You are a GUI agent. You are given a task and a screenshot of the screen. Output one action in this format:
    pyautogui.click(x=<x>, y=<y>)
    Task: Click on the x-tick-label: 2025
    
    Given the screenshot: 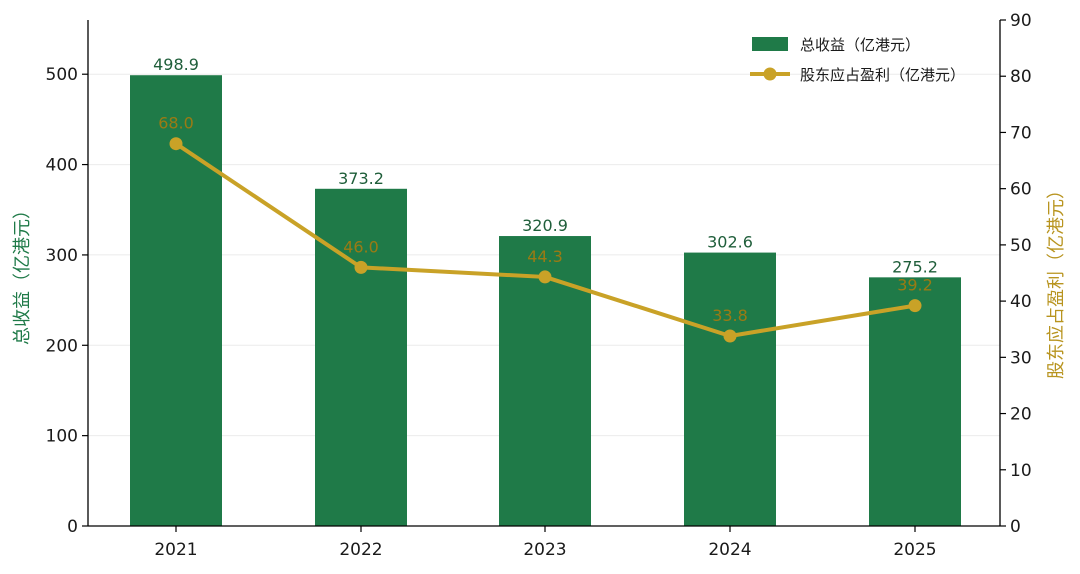 What is the action you would take?
    pyautogui.click(x=914, y=550)
    